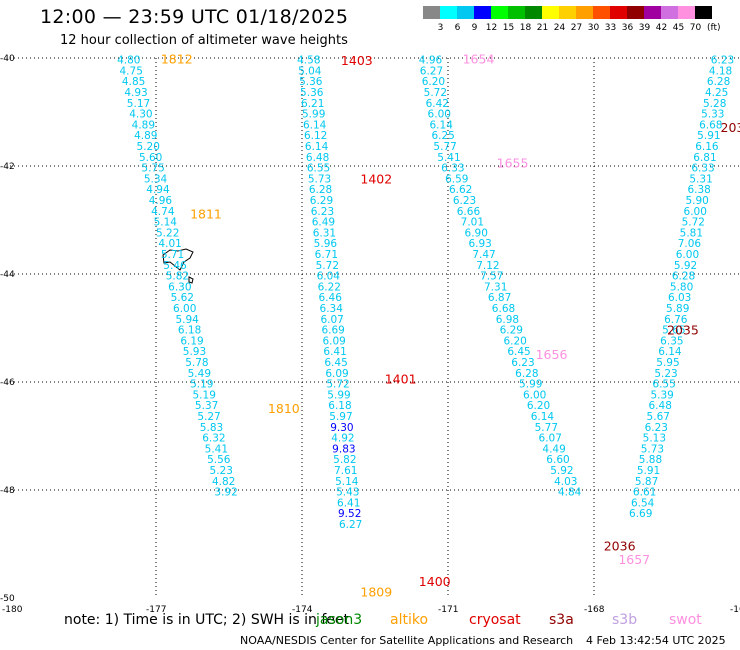 This screenshot has width=740, height=650. I want to click on legend-tick-label: 30, so click(593, 28).